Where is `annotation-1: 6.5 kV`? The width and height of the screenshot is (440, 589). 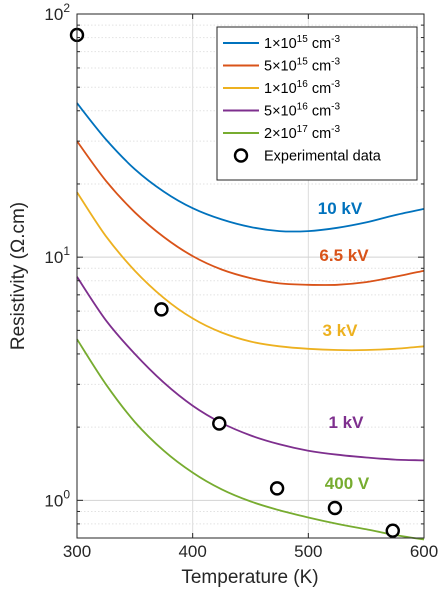 annotation-1: 6.5 kV is located at coordinates (344, 255).